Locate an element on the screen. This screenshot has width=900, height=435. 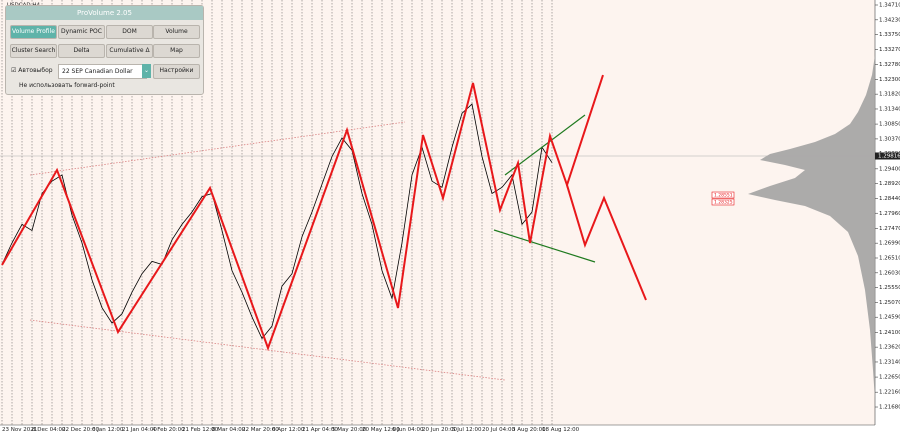
y-tick-label: 1.22650 is located at coordinates (889, 378).